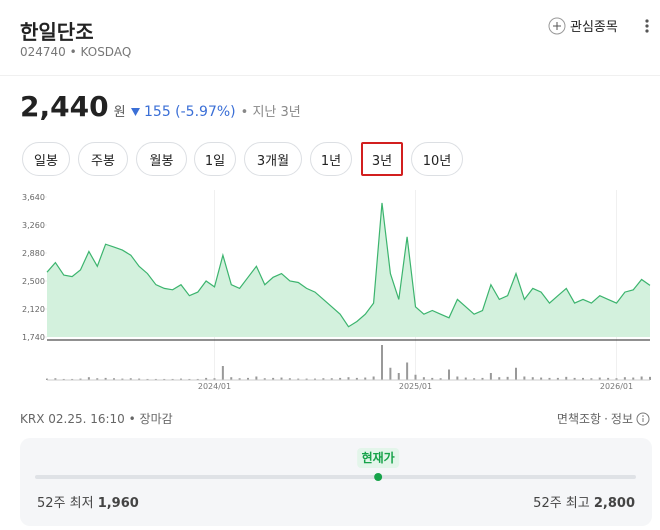 This screenshot has width=660, height=530. What do you see at coordinates (276, 112) in the screenshot?
I see `period-label: 지난 3년` at bounding box center [276, 112].